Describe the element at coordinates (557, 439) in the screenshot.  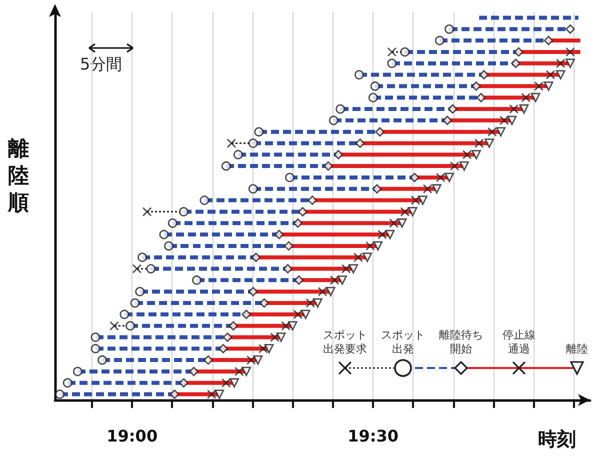
I see `x-axis-title: 時刻` at that location.